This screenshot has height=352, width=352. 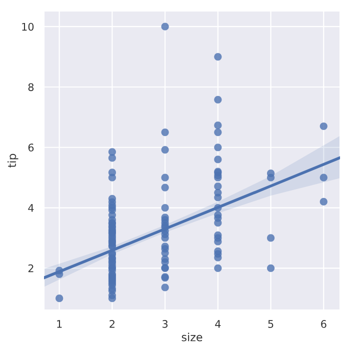 What do you see at coordinates (31, 87) in the screenshot?
I see `y-tick-label: 8` at bounding box center [31, 87].